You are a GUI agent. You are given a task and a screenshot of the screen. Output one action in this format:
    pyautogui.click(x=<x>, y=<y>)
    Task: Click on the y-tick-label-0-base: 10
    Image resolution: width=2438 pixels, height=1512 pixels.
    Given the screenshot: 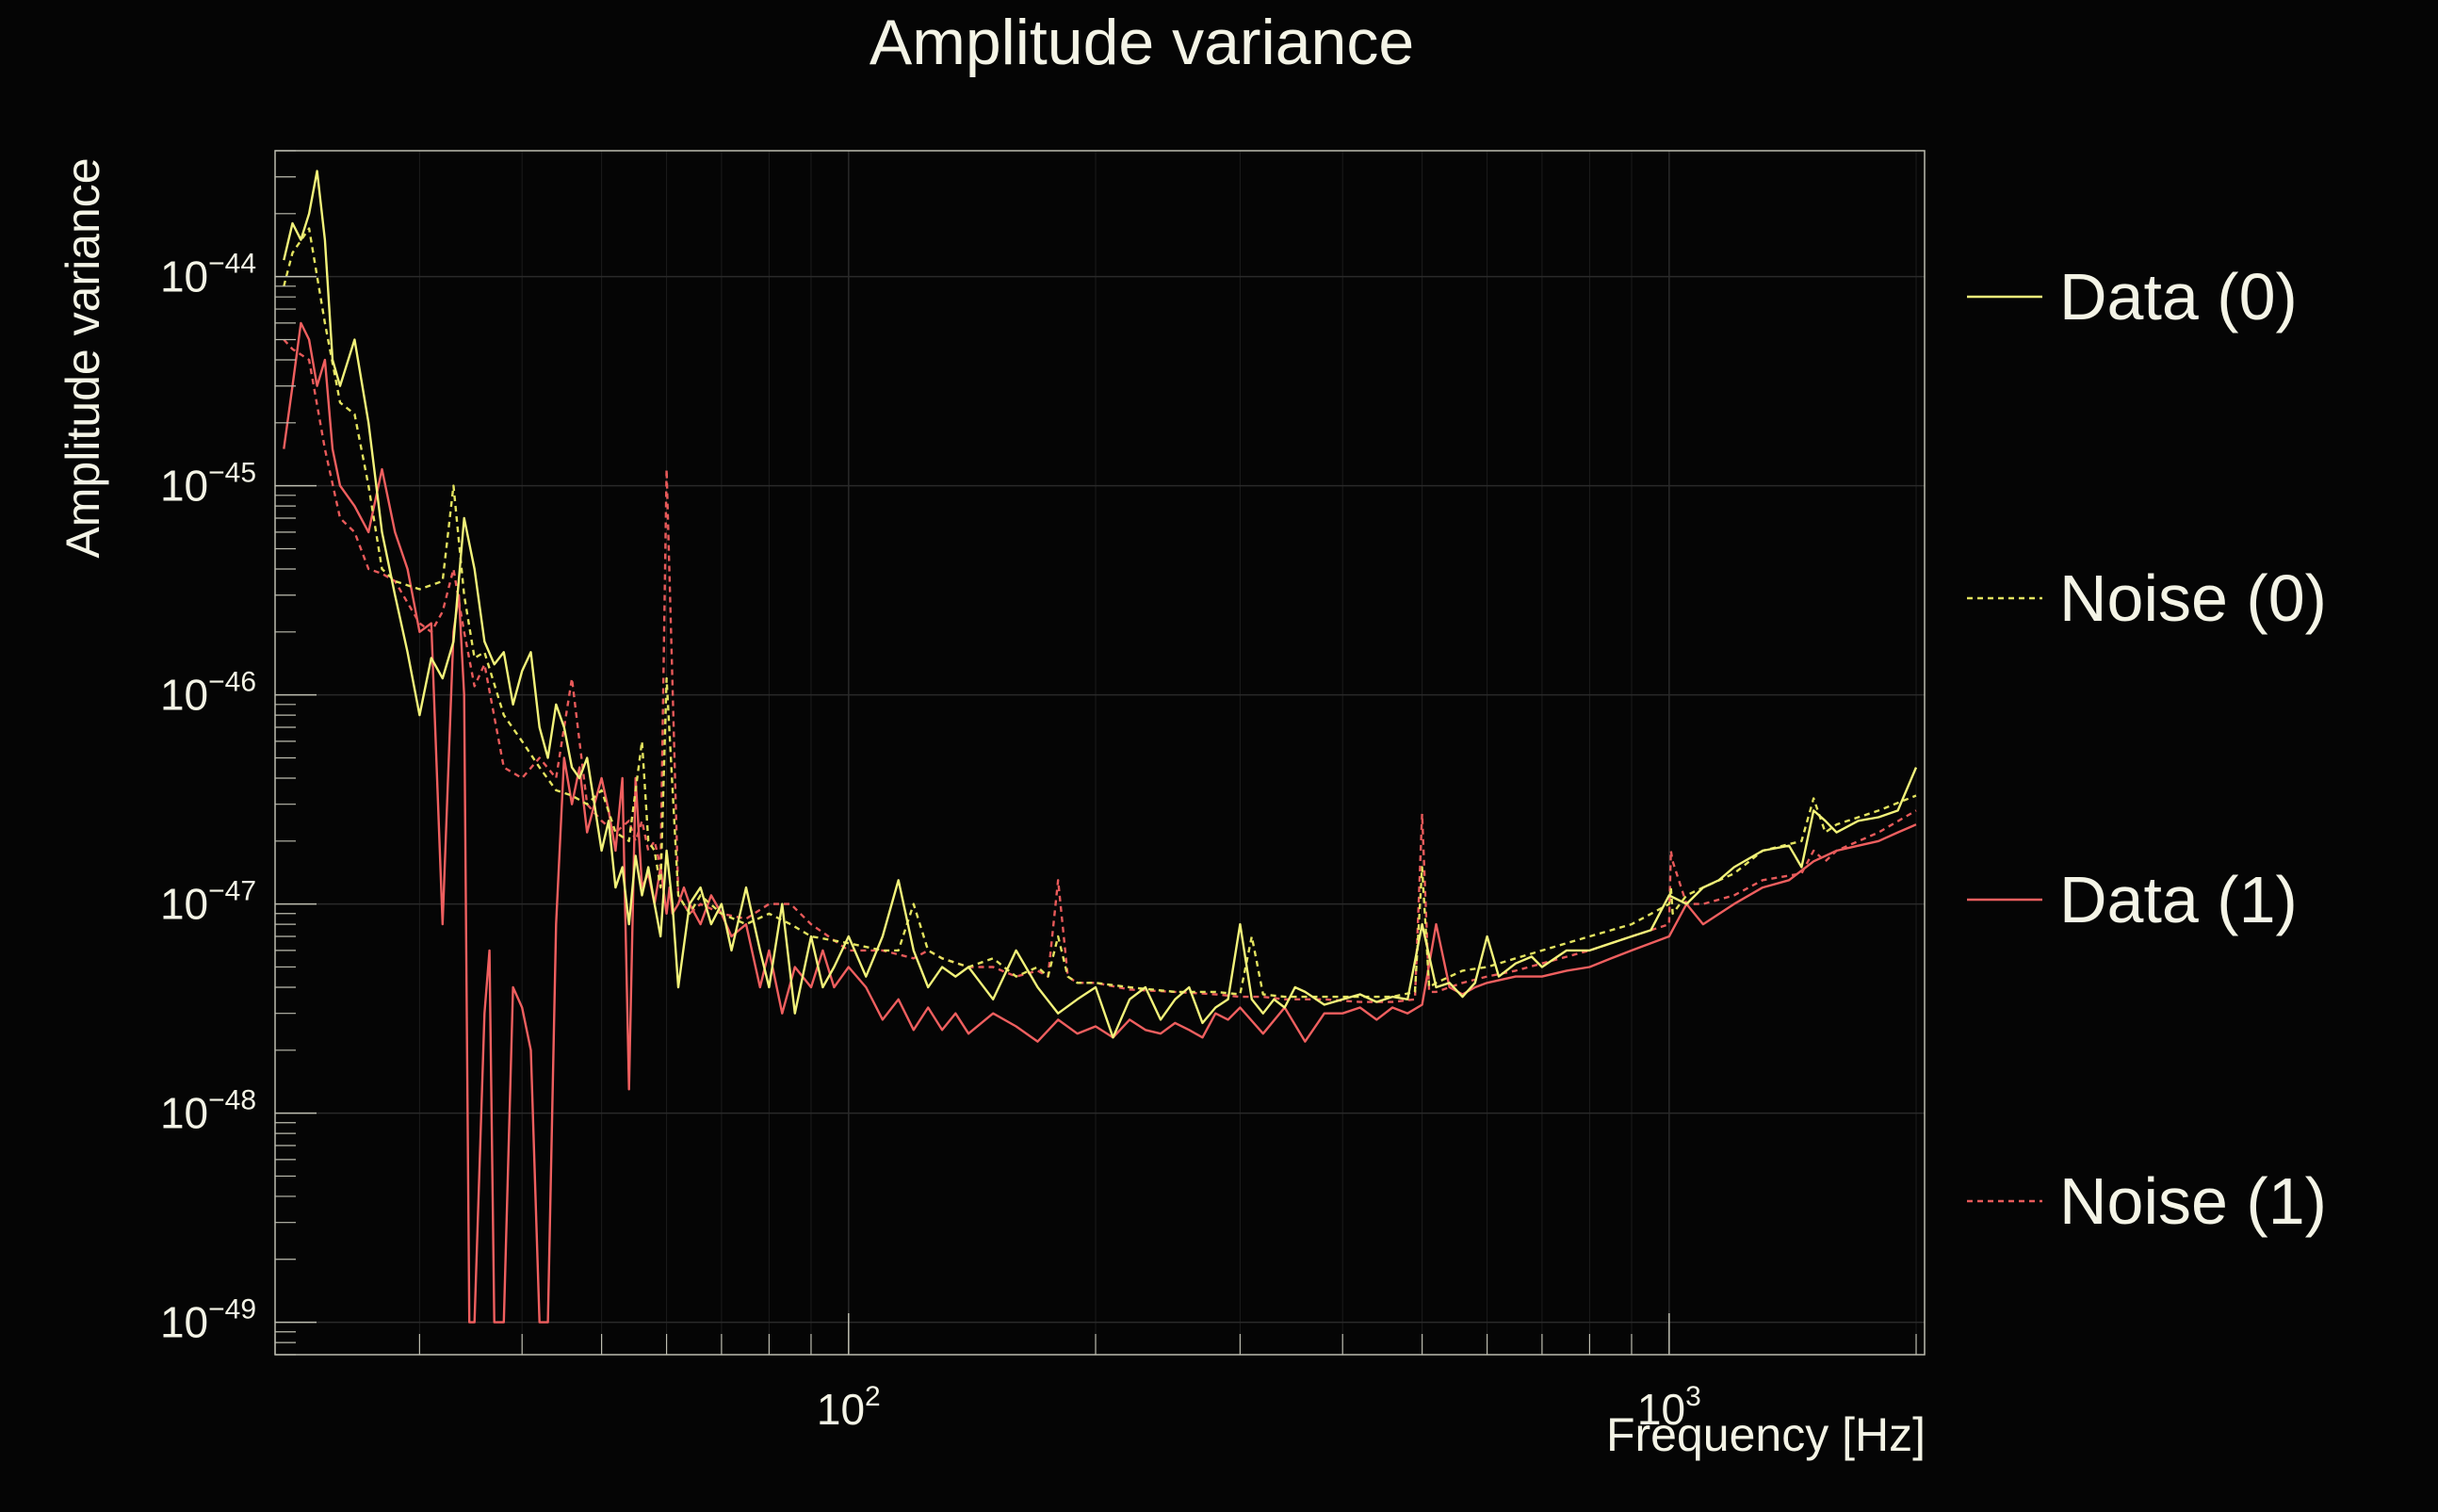 What is the action you would take?
    pyautogui.click(x=184, y=276)
    